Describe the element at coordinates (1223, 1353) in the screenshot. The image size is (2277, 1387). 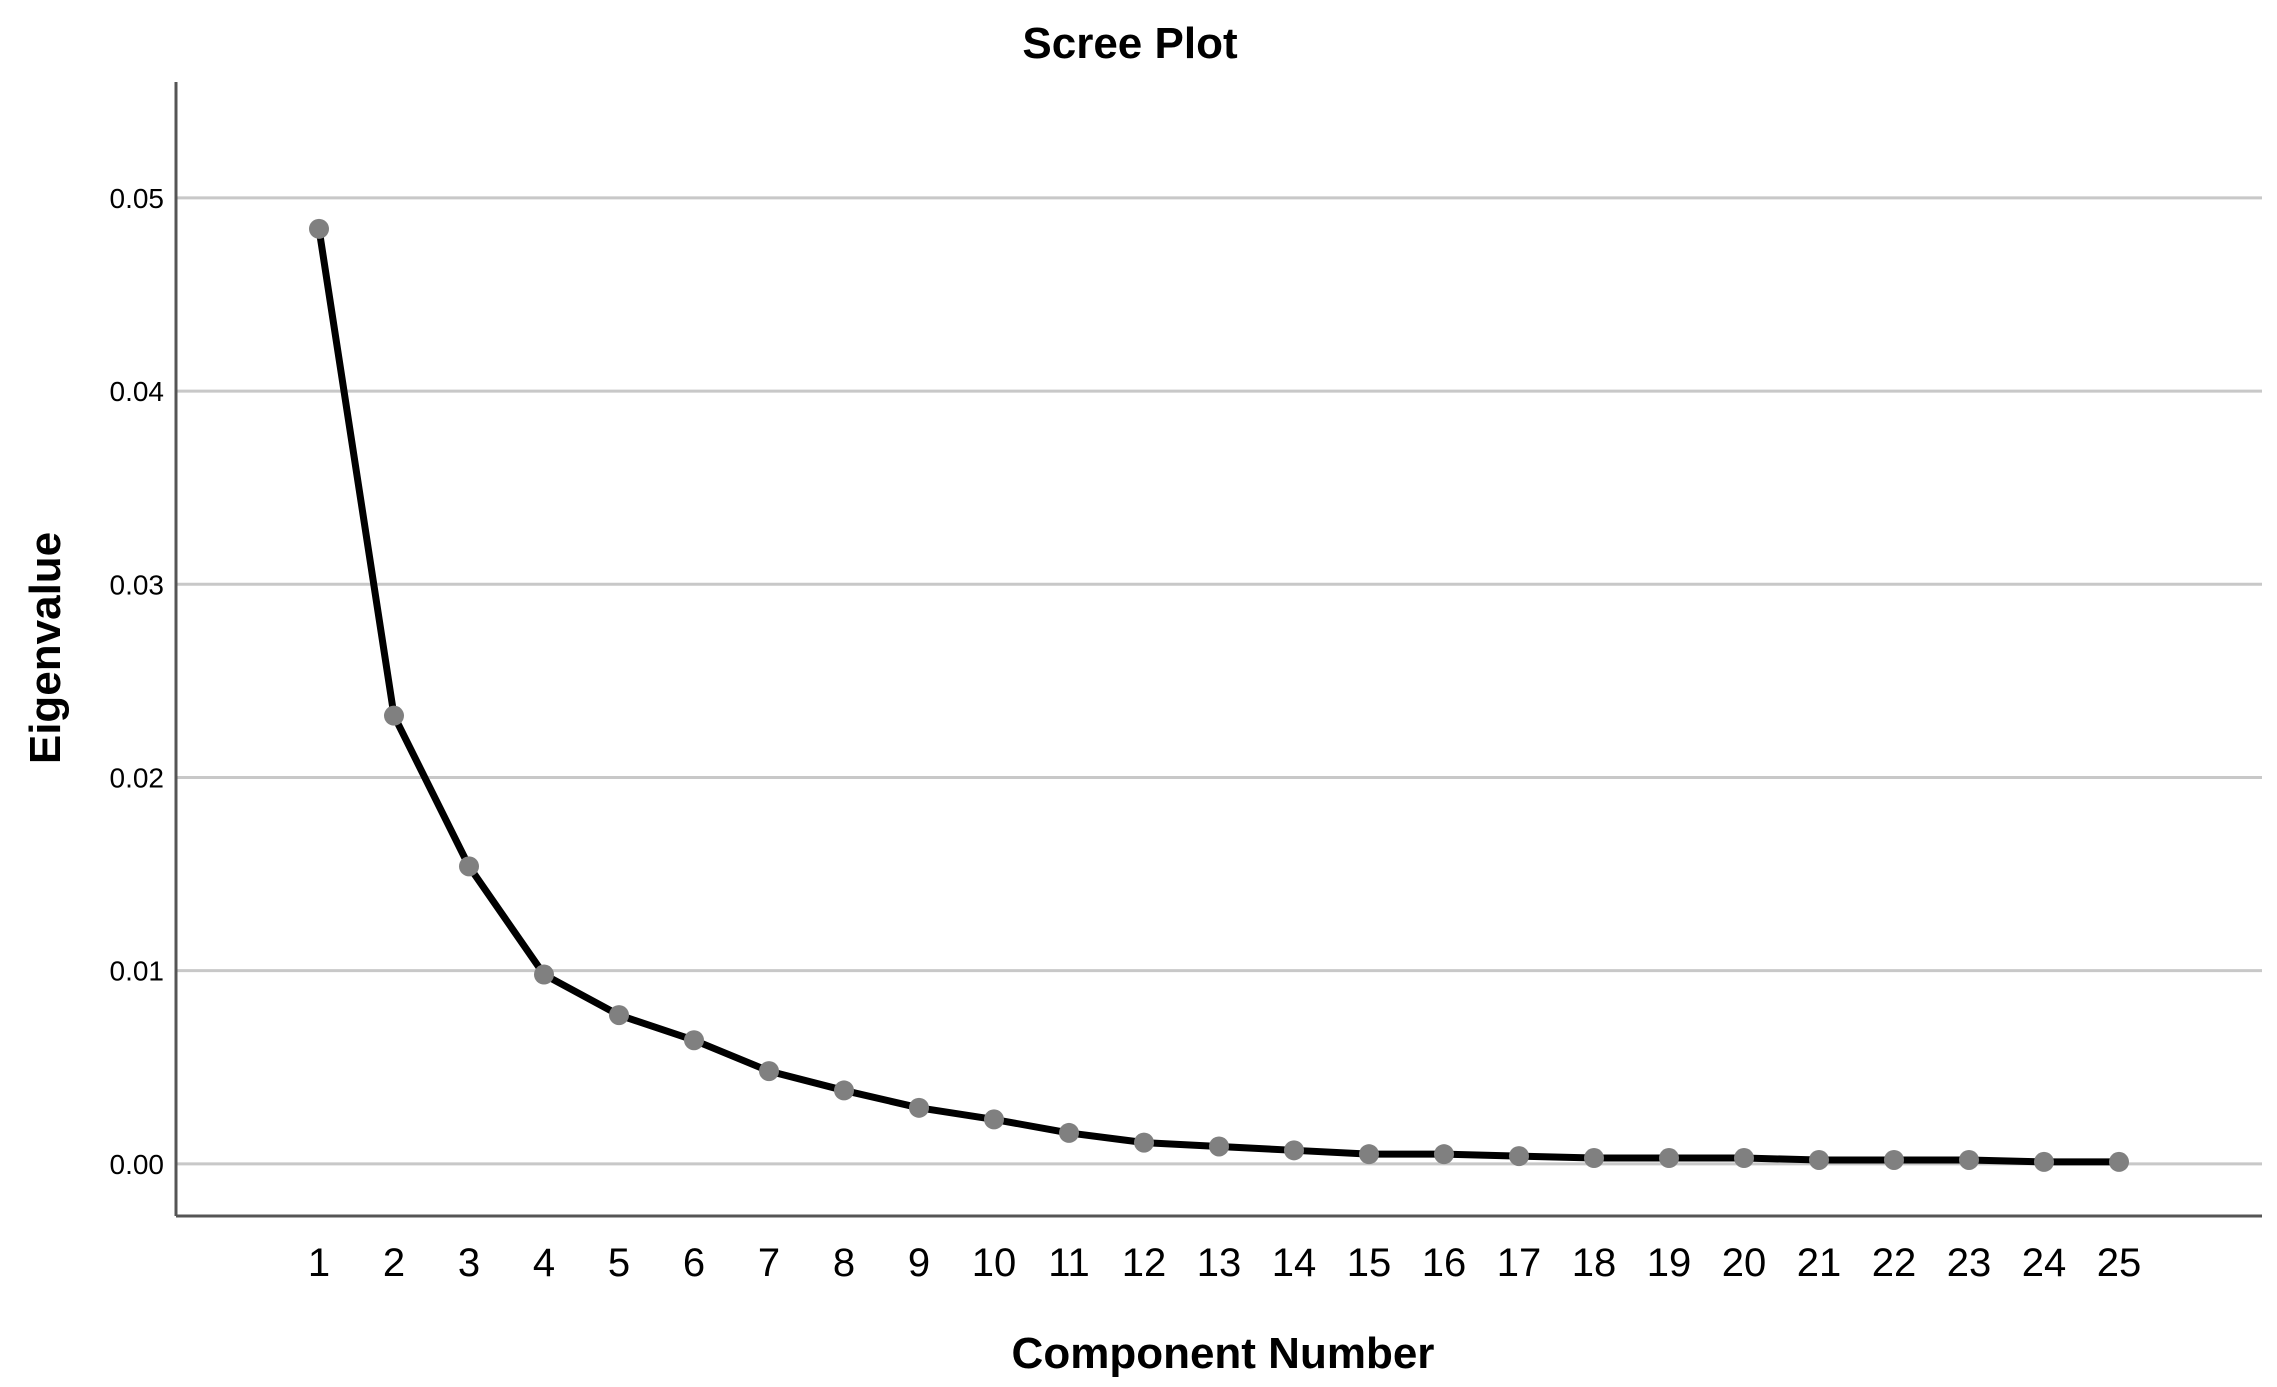
I see `x-axis-title: Component Number` at that location.